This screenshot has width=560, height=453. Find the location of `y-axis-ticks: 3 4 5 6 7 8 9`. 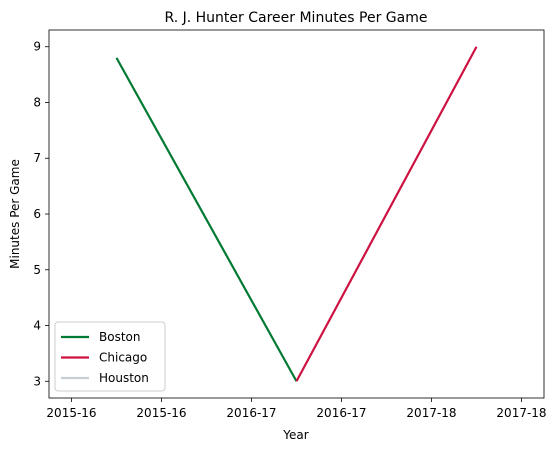

y-axis-ticks: 3 4 5 6 7 8 9 is located at coordinates (41, 214).